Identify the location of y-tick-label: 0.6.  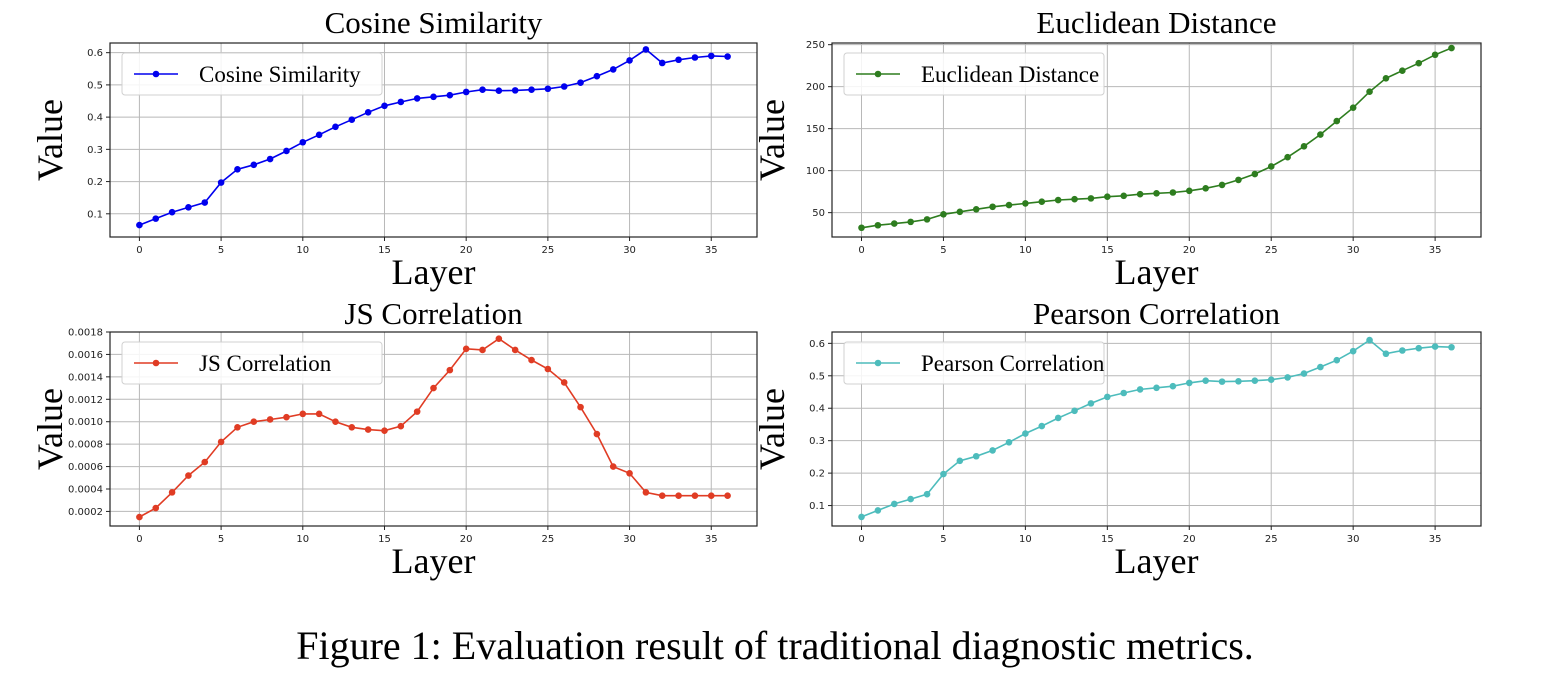
(95, 53).